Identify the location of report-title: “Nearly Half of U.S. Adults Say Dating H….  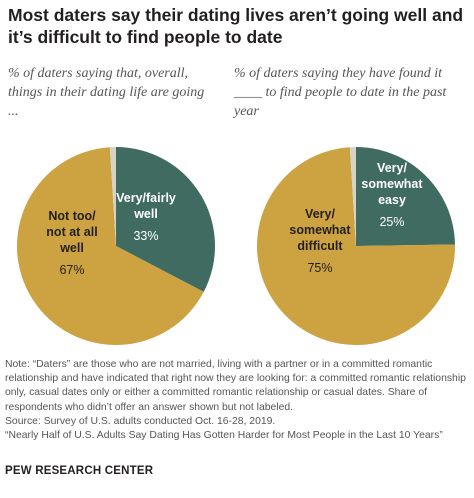
(224, 436).